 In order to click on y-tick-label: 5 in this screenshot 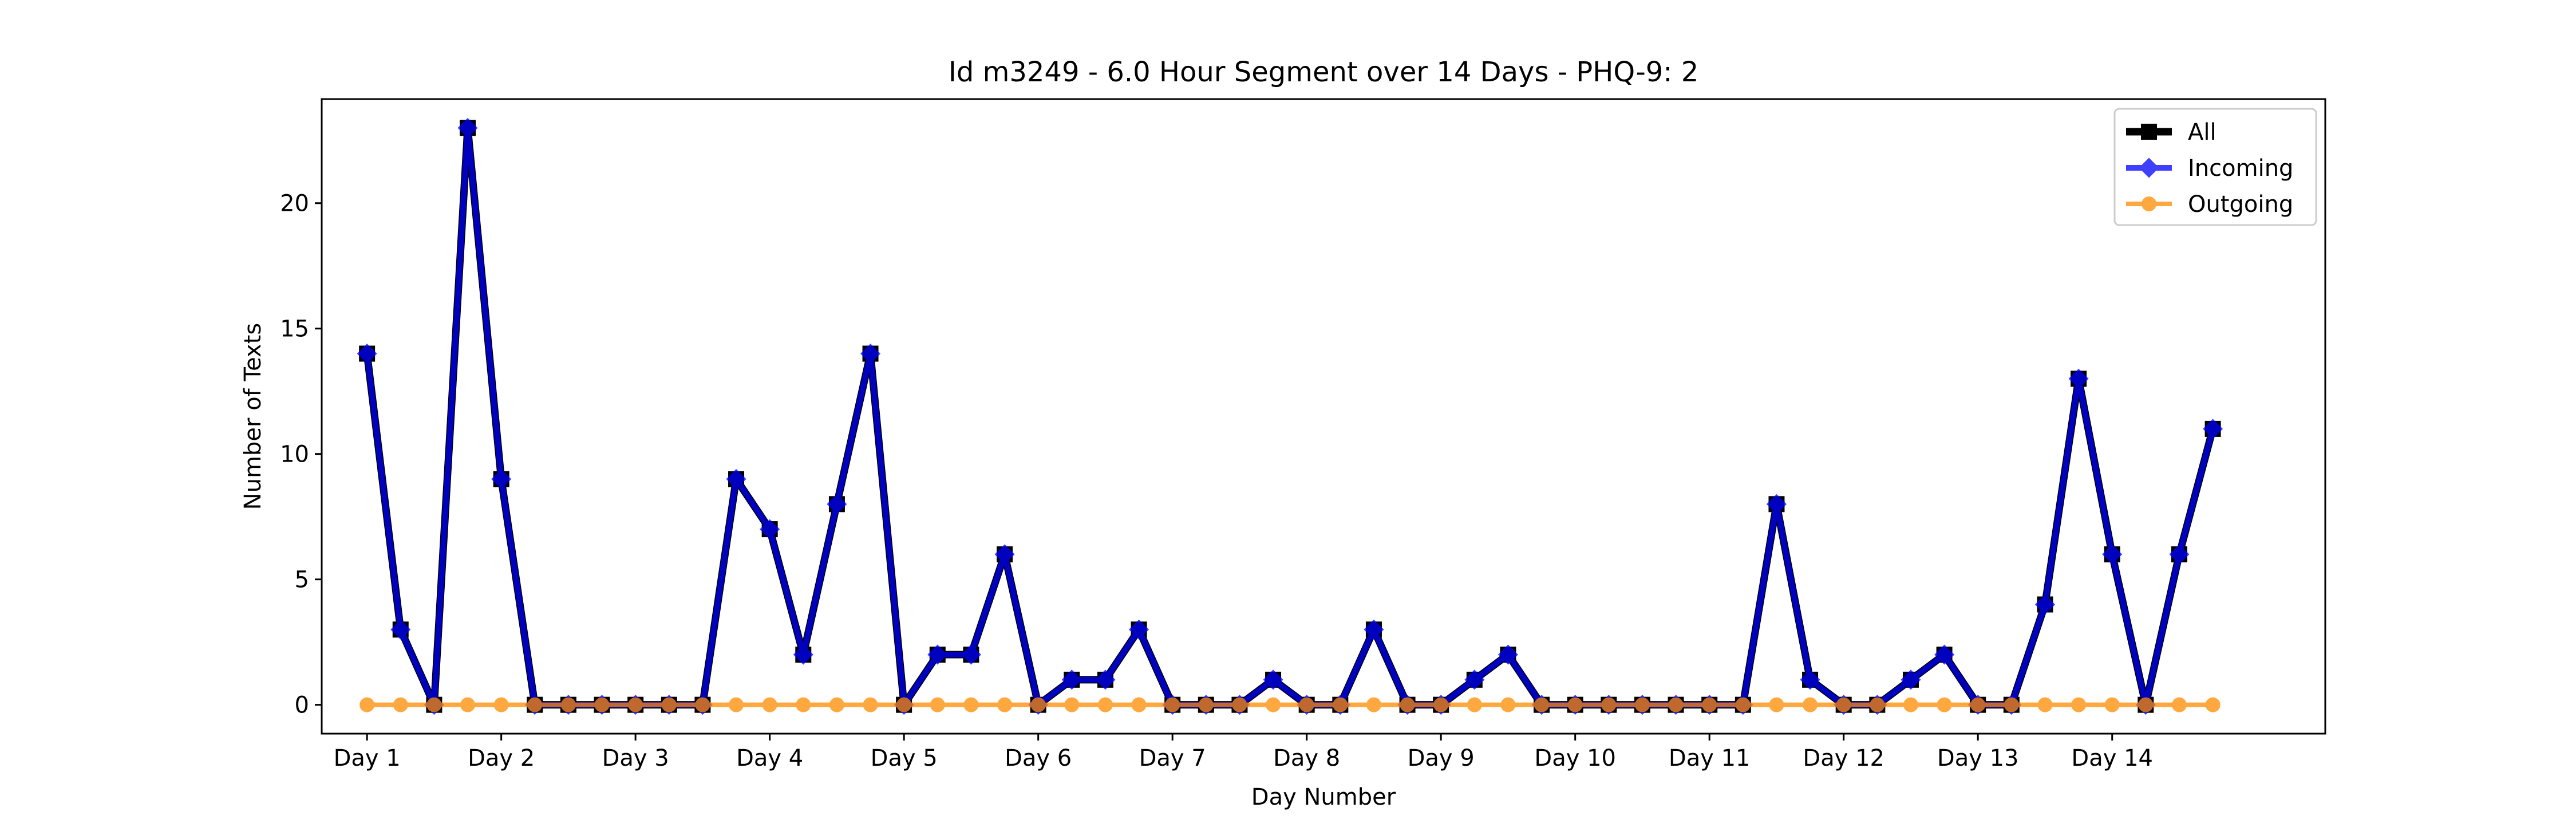, I will do `click(302, 580)`.